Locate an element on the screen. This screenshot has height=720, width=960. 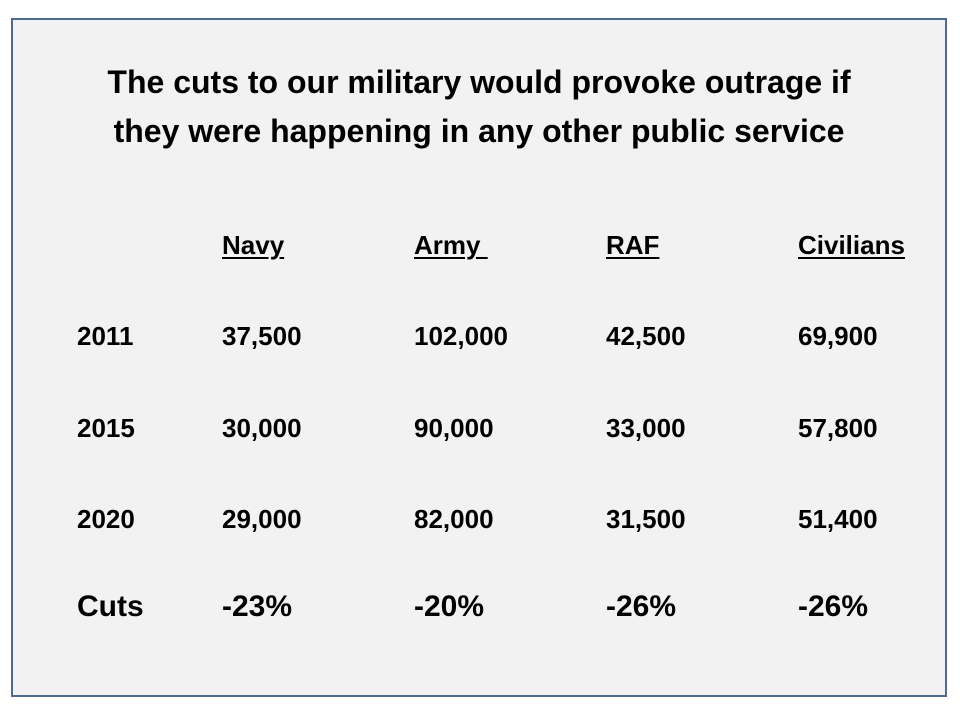
column-header-raf: RAF is located at coordinates (633, 245).